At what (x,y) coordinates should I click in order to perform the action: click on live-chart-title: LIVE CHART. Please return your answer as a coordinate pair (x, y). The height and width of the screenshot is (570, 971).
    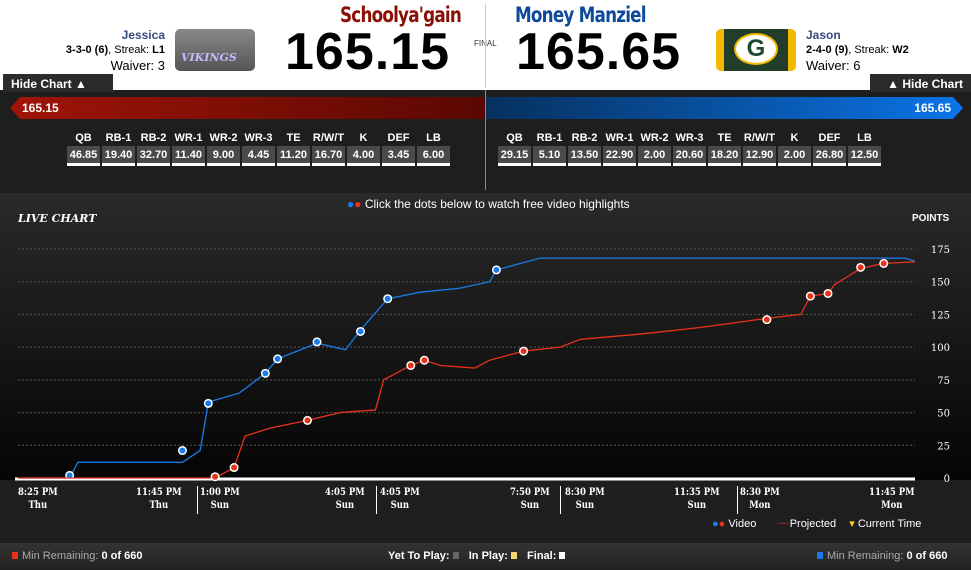
    Looking at the image, I should click on (57, 218).